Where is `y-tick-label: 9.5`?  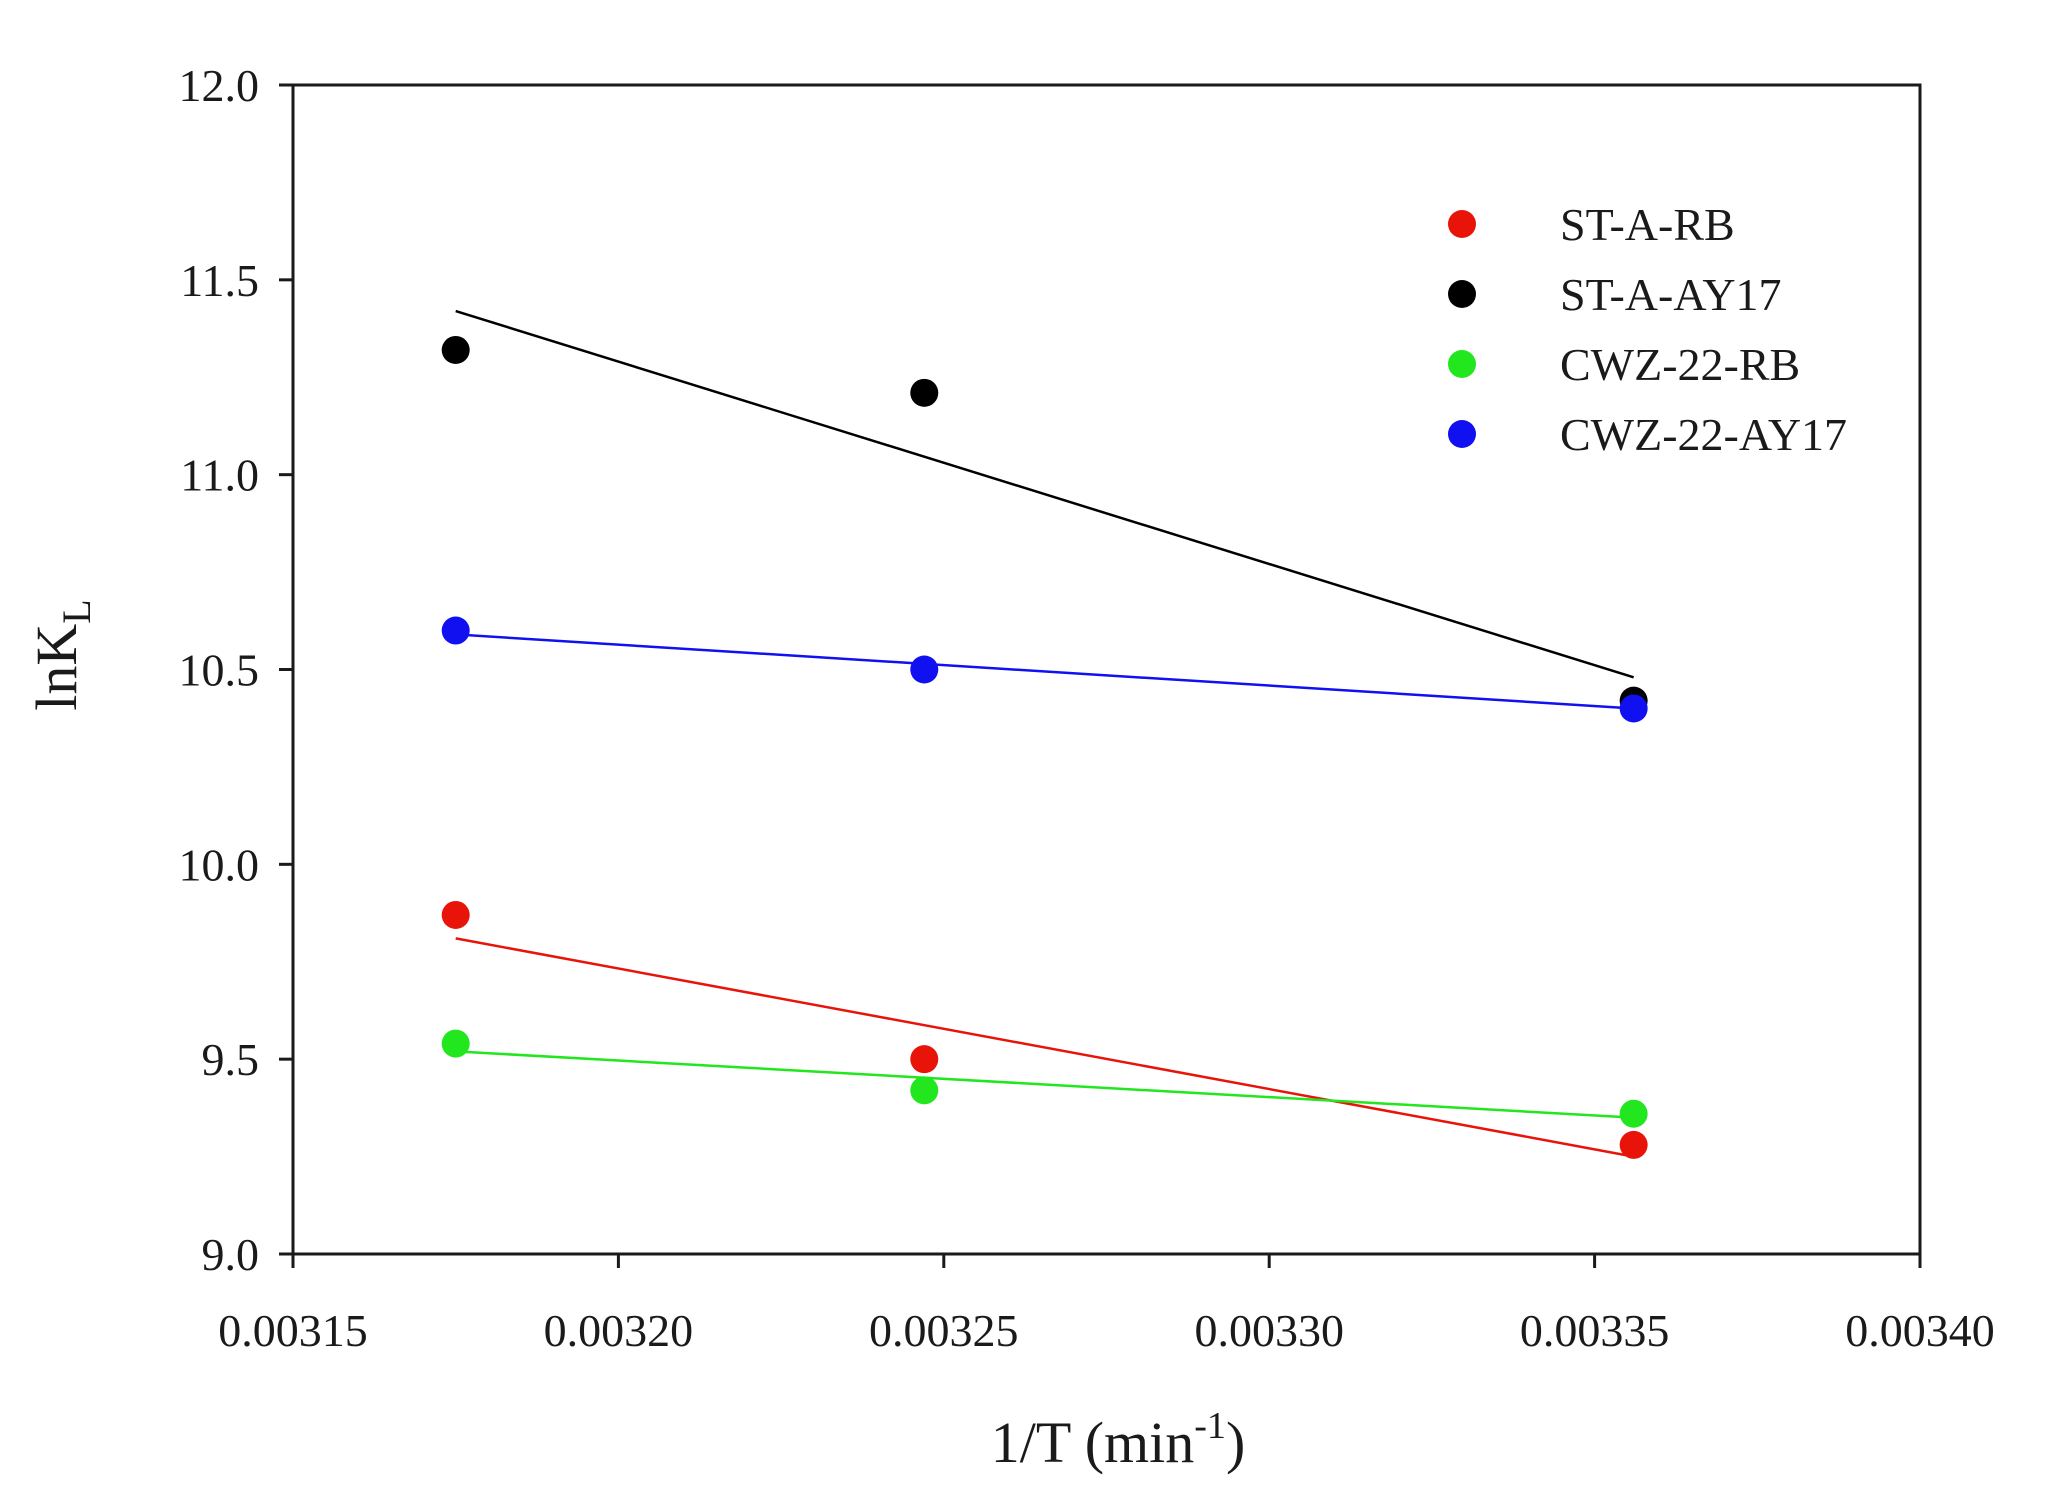 y-tick-label: 9.5 is located at coordinates (231, 1059).